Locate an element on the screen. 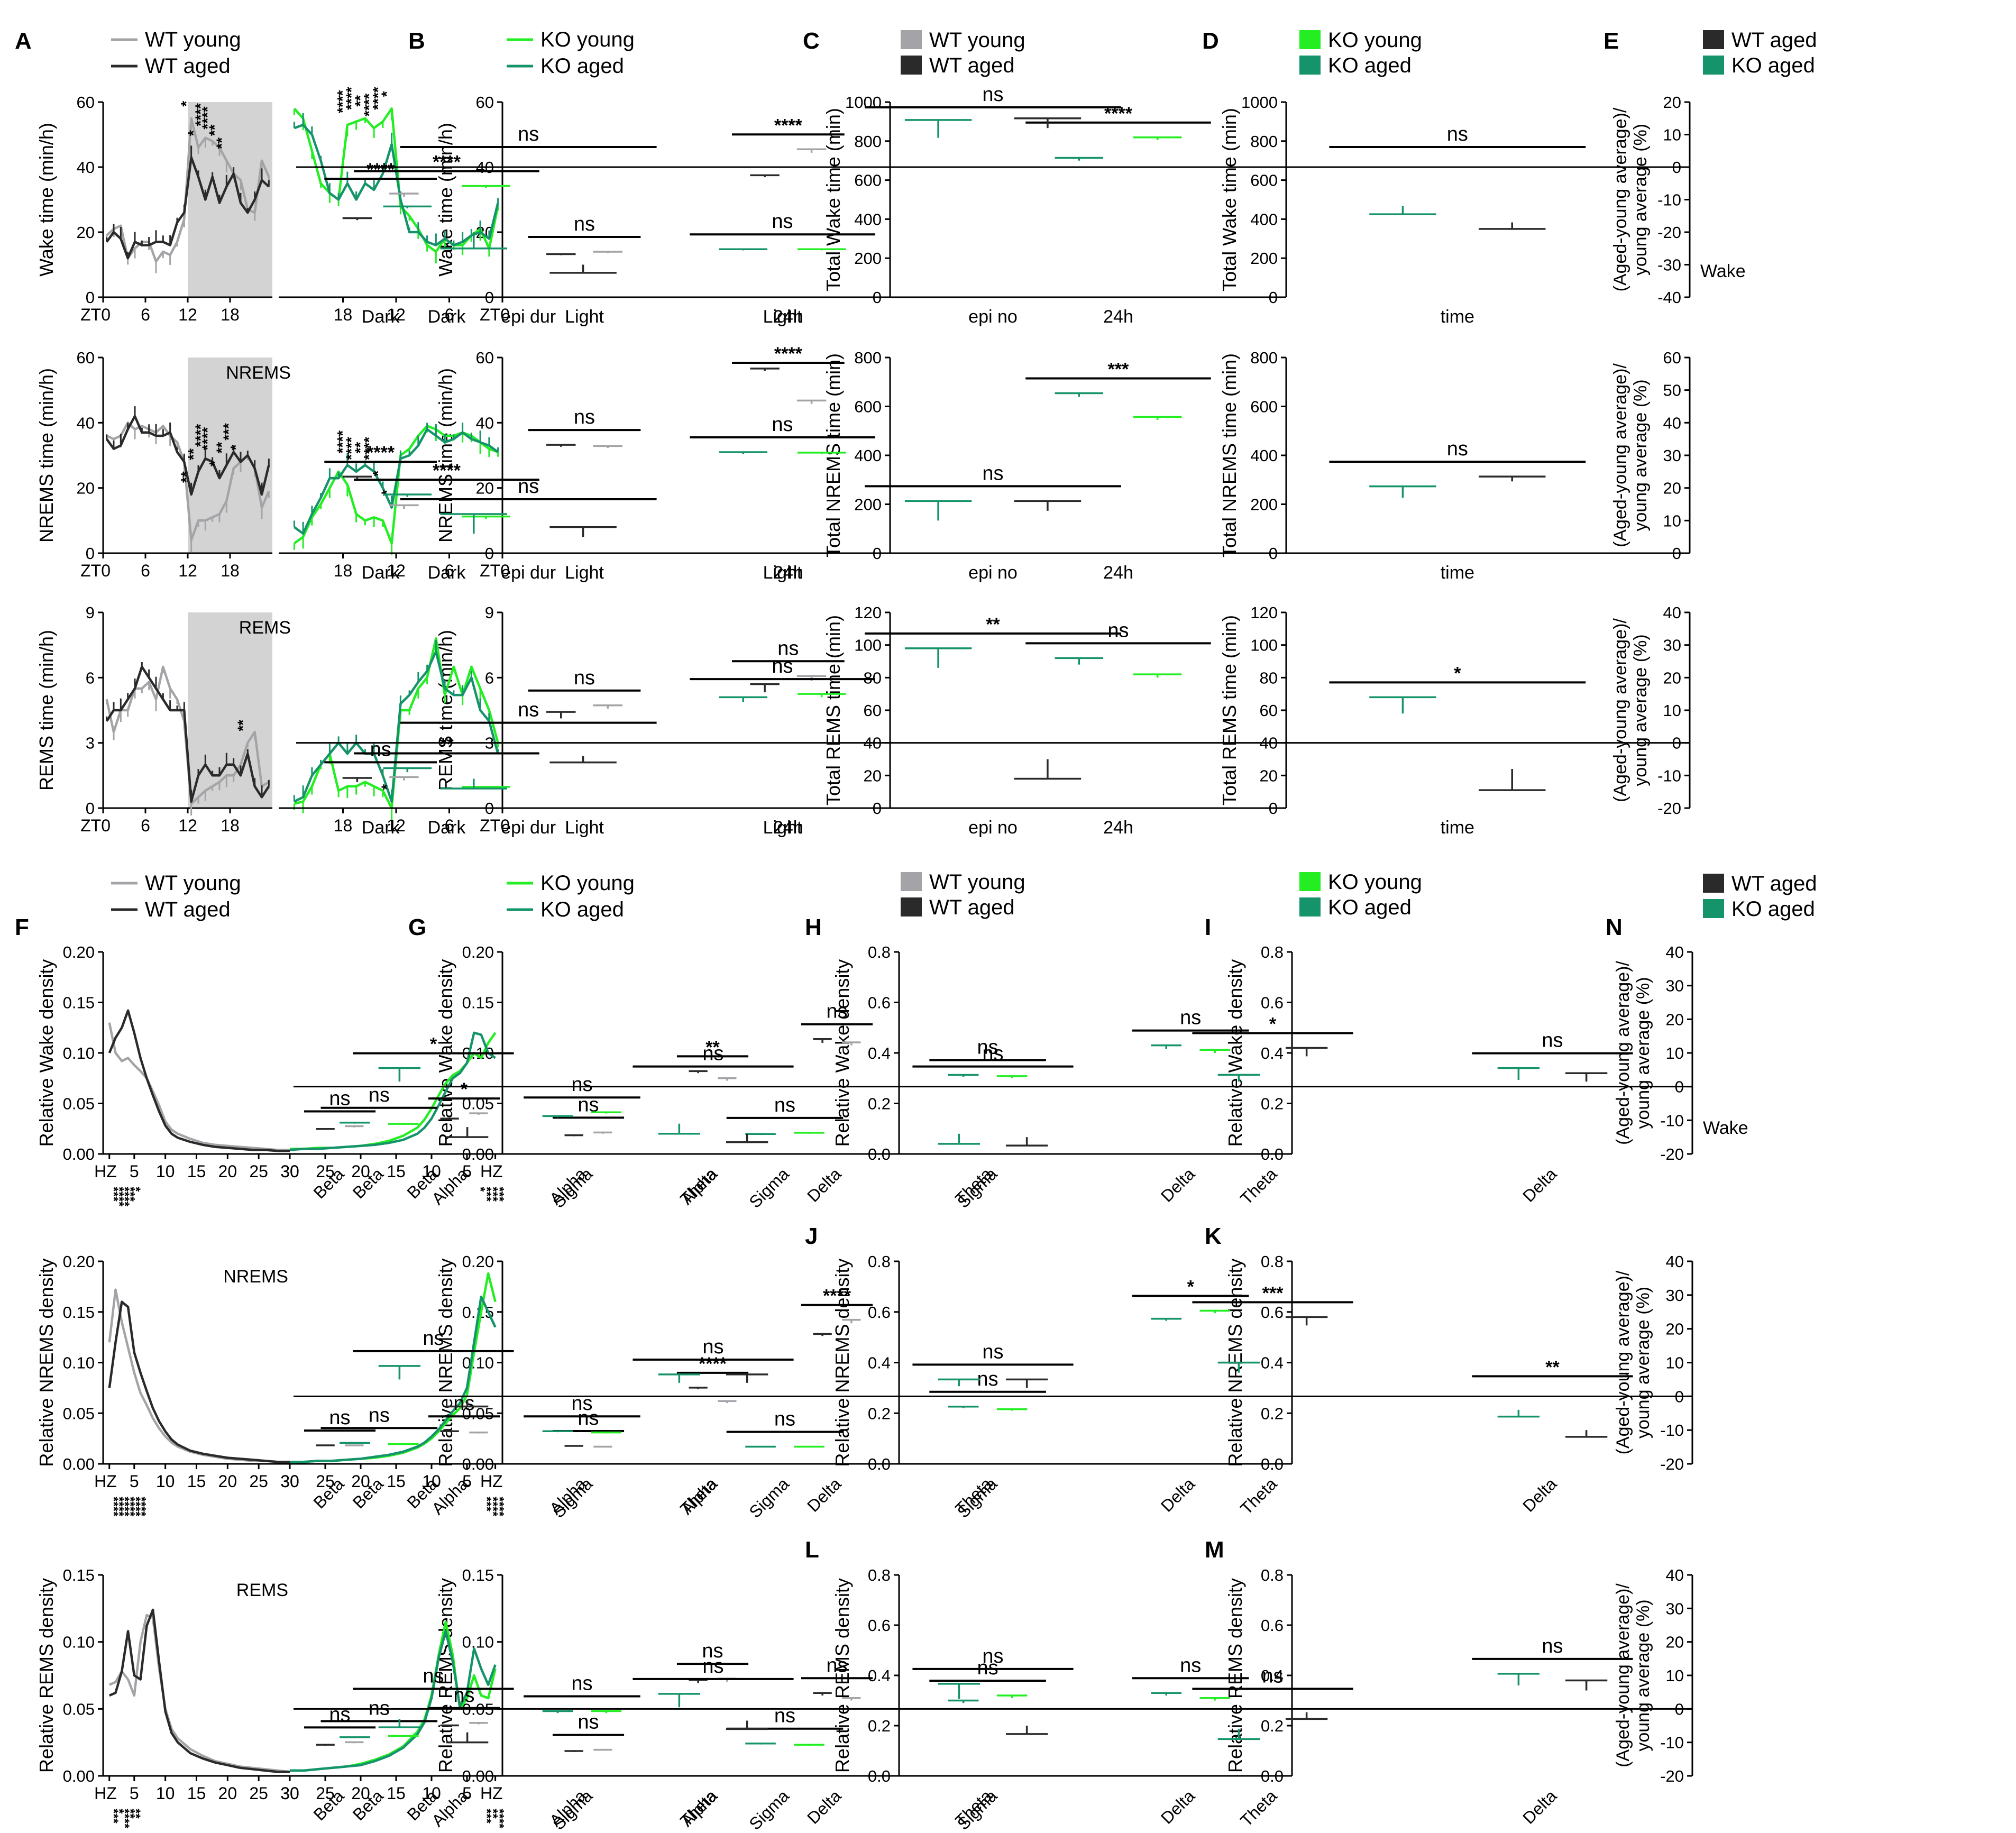 The width and height of the screenshot is (2016, 1833). x-tick-label: 10 is located at coordinates (165, 1481).